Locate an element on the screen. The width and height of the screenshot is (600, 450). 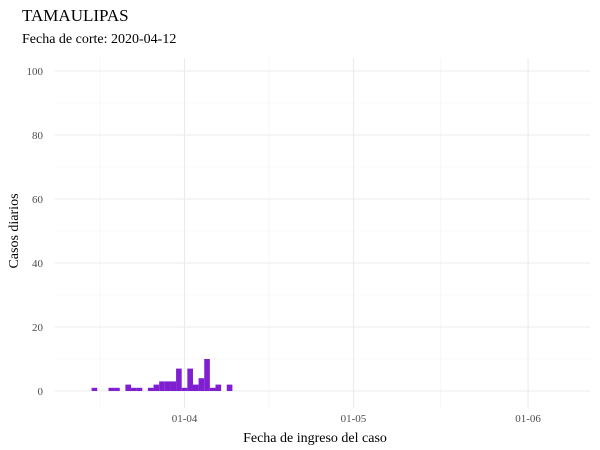
x-tick-labels: 01-04 01-05 01-06 is located at coordinates (357, 419).